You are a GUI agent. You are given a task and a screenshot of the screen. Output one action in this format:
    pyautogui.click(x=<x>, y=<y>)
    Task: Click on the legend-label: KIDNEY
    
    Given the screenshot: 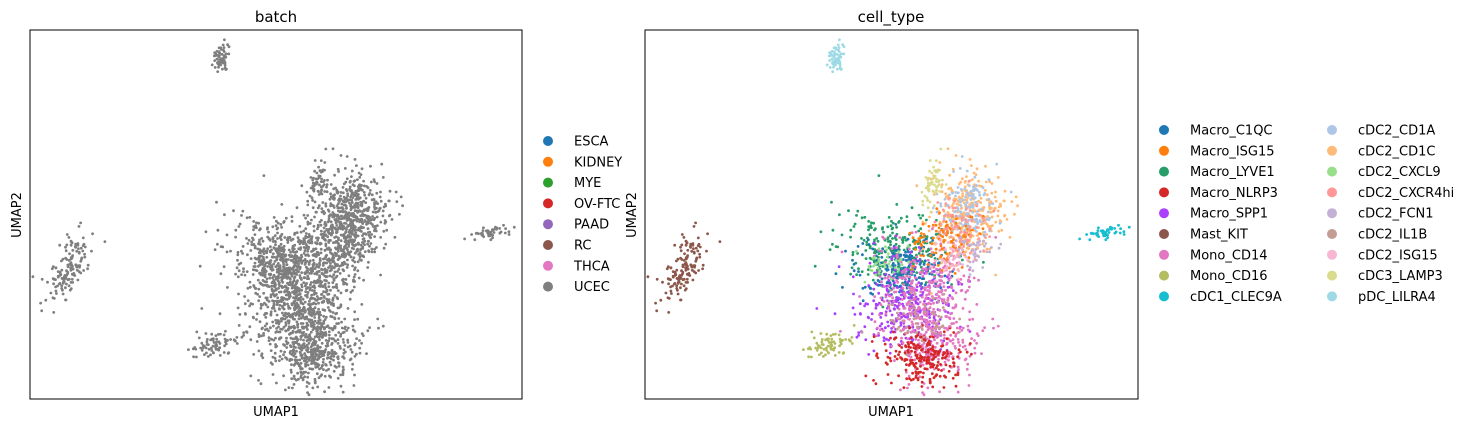 What is the action you would take?
    pyautogui.click(x=598, y=162)
    